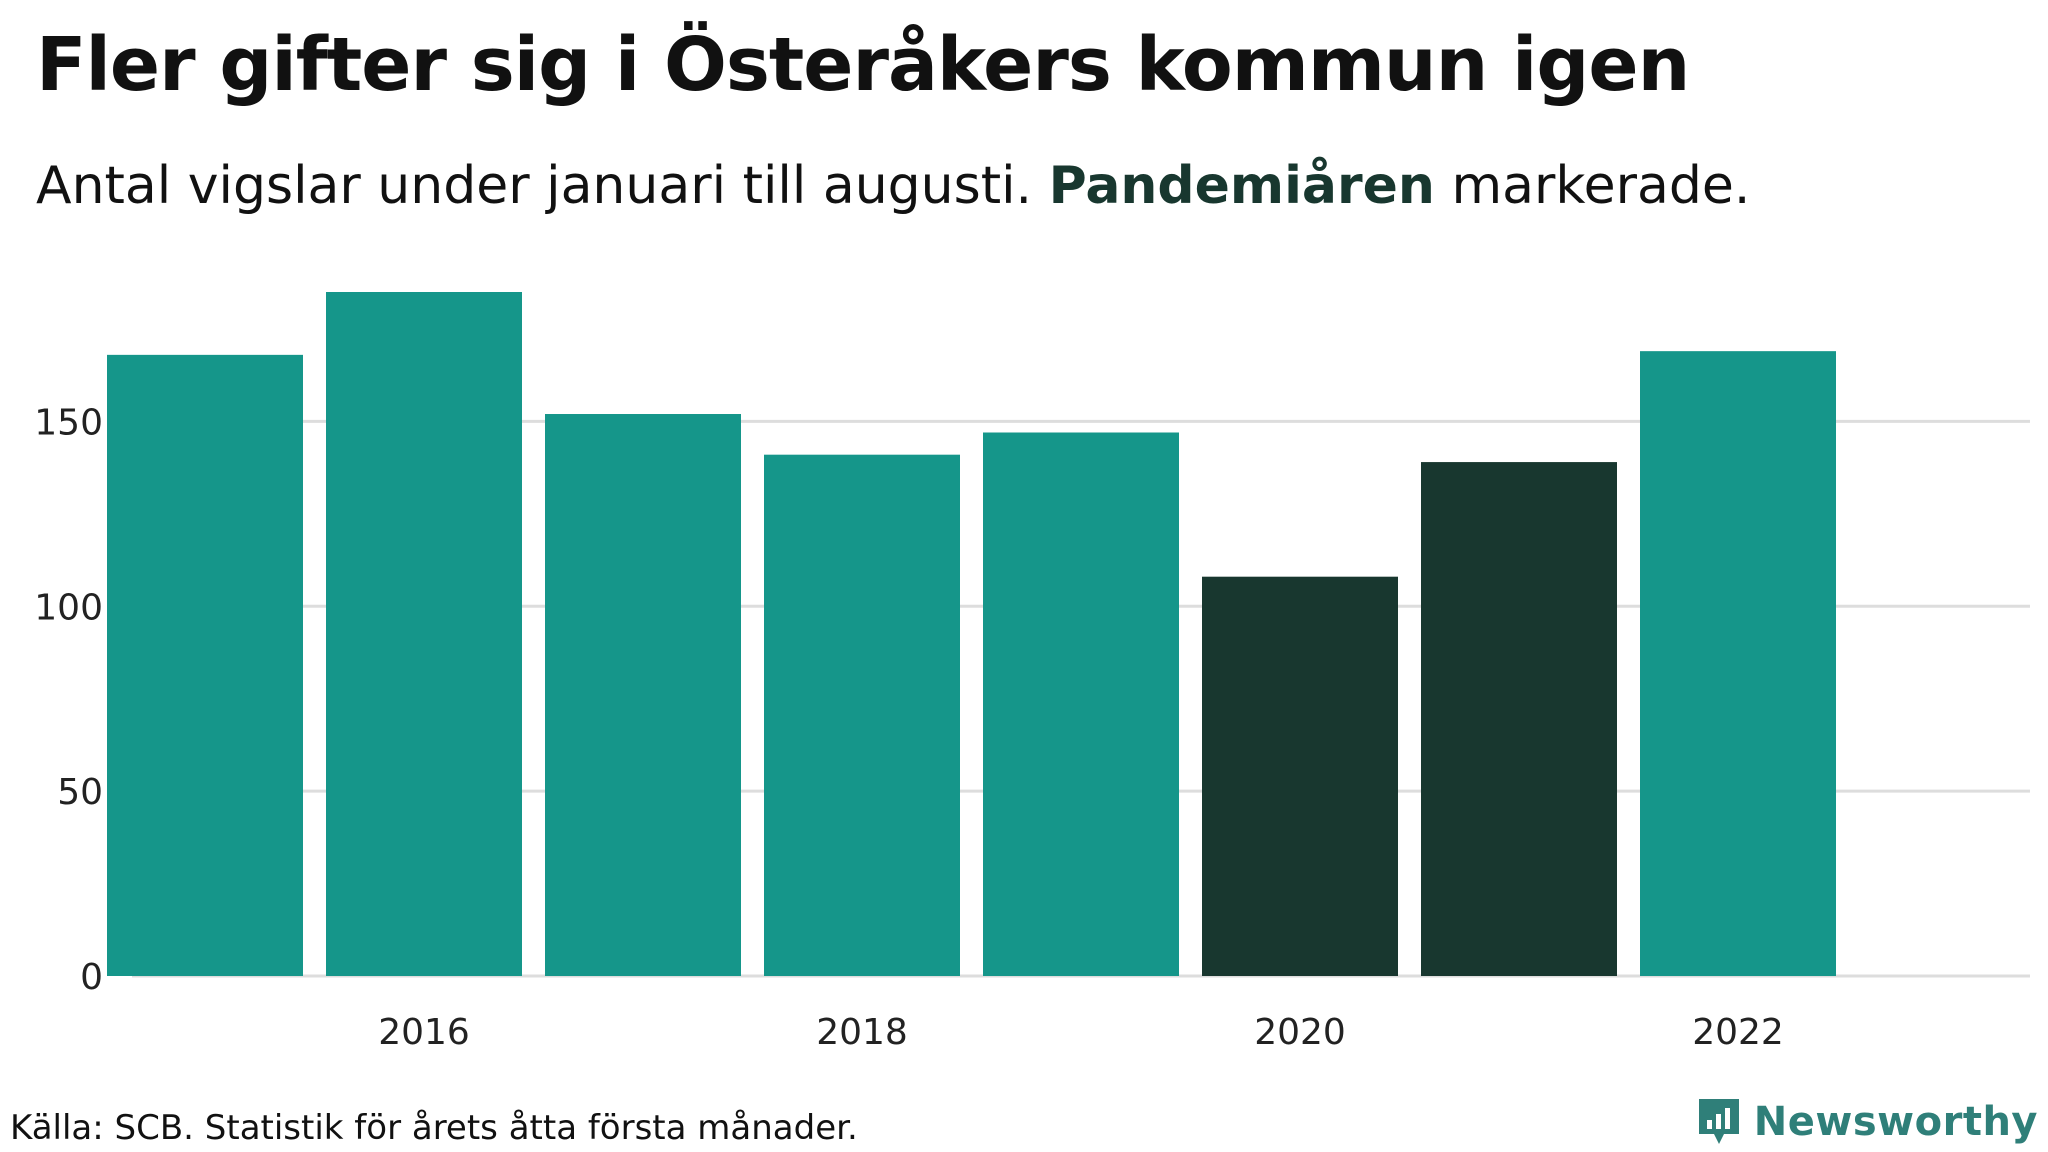 The image size is (2048, 1152). What do you see at coordinates (1081, 1032) in the screenshot?
I see `x-axis-ticks: 2016 2018 2020 2022` at bounding box center [1081, 1032].